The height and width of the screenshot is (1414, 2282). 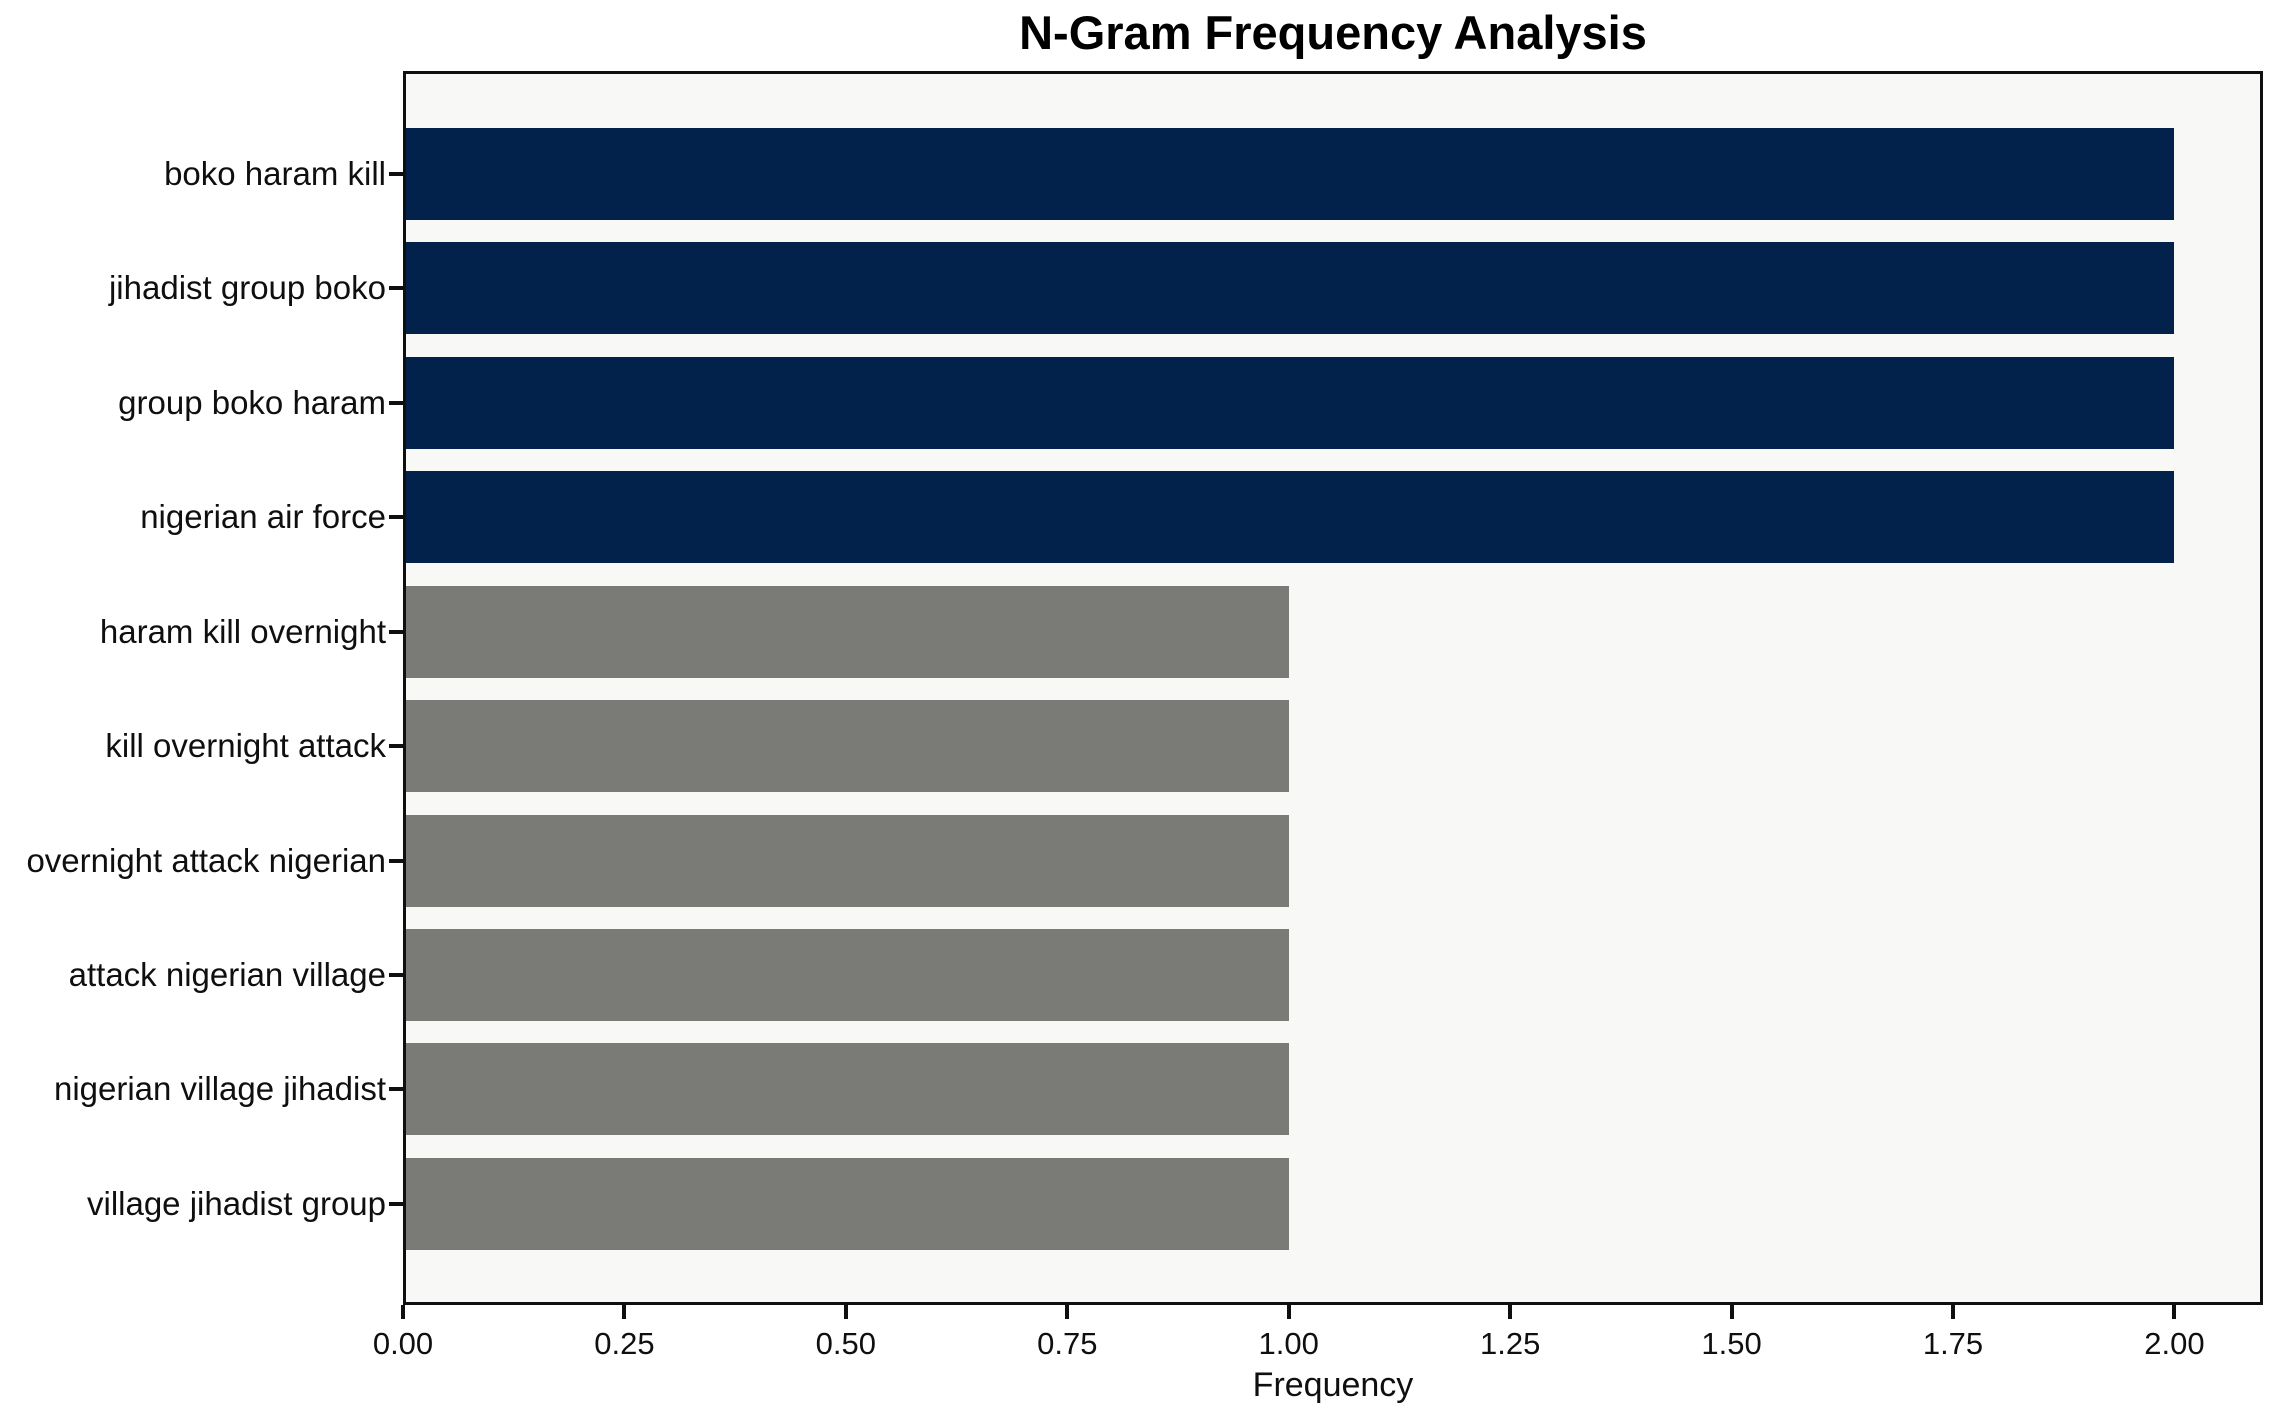 What do you see at coordinates (2174, 1343) in the screenshot?
I see `x-tick-label: 2.00` at bounding box center [2174, 1343].